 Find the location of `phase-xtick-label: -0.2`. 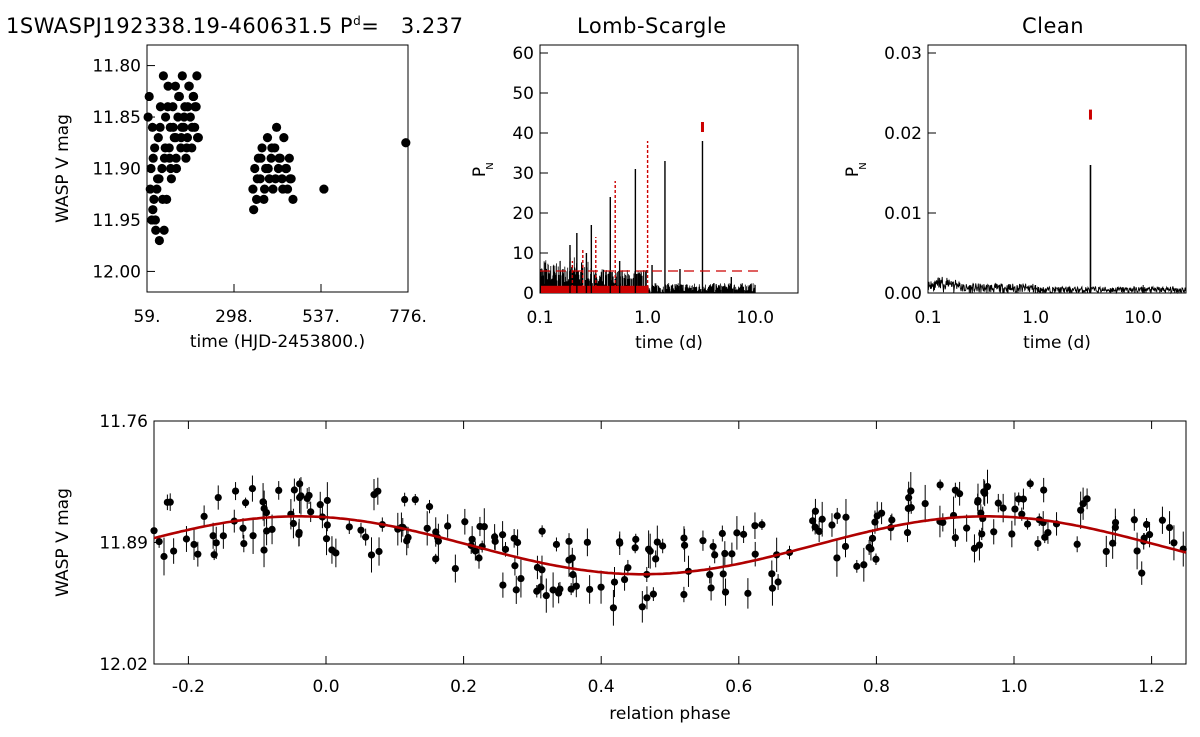

phase-xtick-label: -0.2 is located at coordinates (188, 687).